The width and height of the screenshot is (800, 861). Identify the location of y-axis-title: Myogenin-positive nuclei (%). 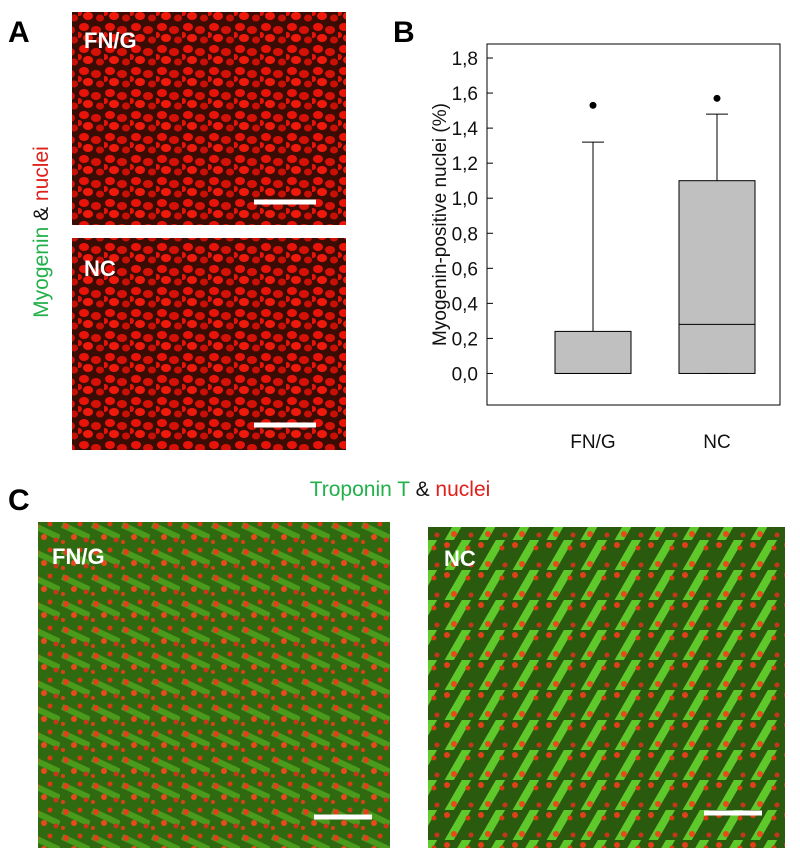
(440, 224).